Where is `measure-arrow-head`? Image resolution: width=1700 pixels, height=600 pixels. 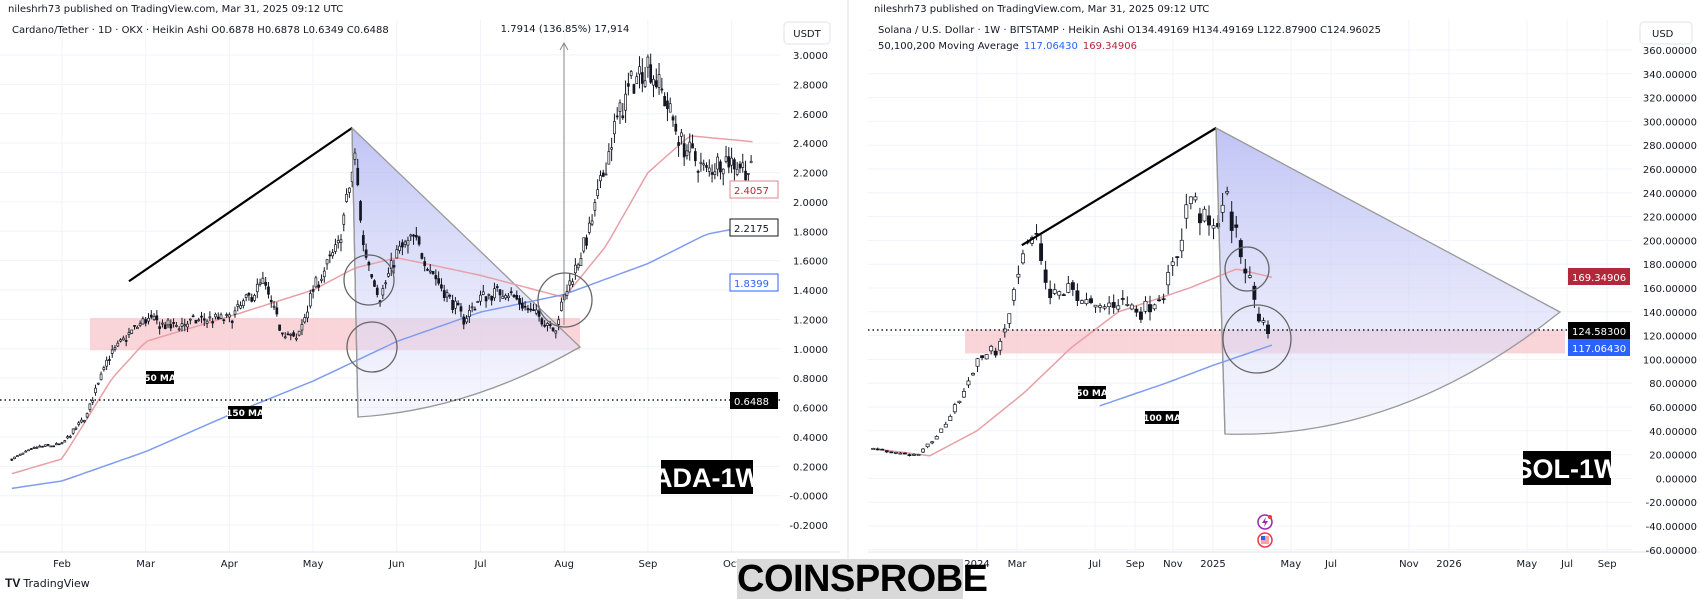 measure-arrow-head is located at coordinates (564, 46).